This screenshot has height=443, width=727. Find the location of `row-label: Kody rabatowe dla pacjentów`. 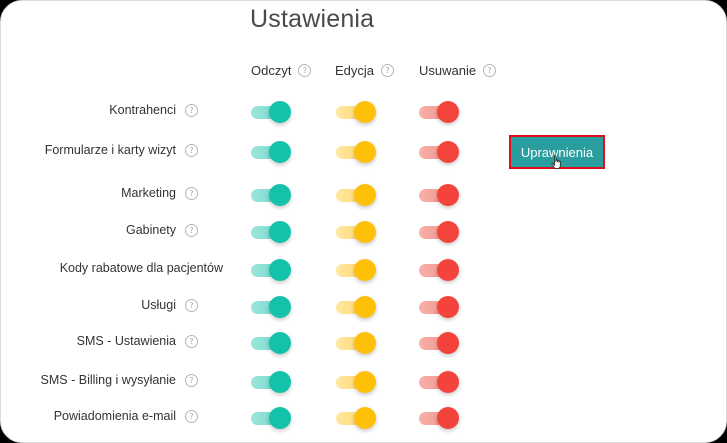

row-label: Kody rabatowe dla pacjentów is located at coordinates (141, 268).